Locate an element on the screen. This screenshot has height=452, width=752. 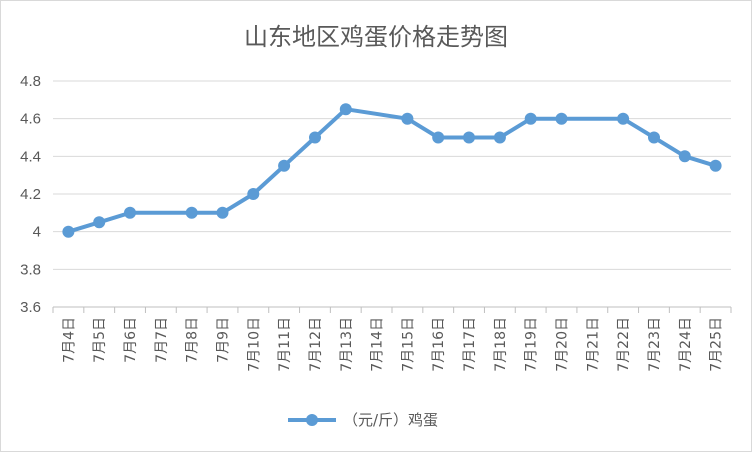
data-point-7月25日 is located at coordinates (715, 165).